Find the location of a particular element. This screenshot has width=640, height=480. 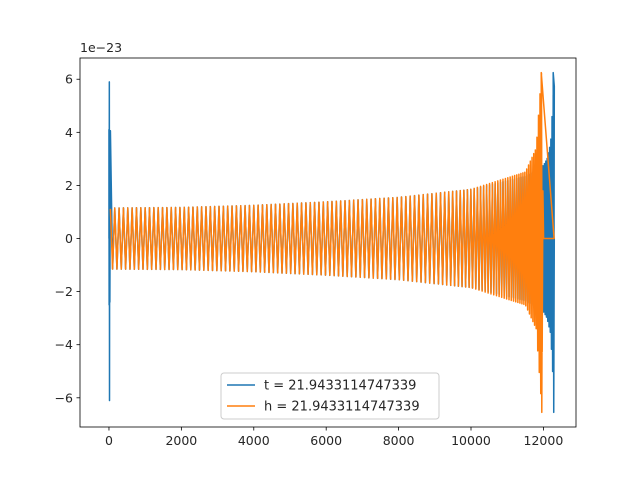

y-axis-offset-text: 1e−23 is located at coordinates (101, 47).